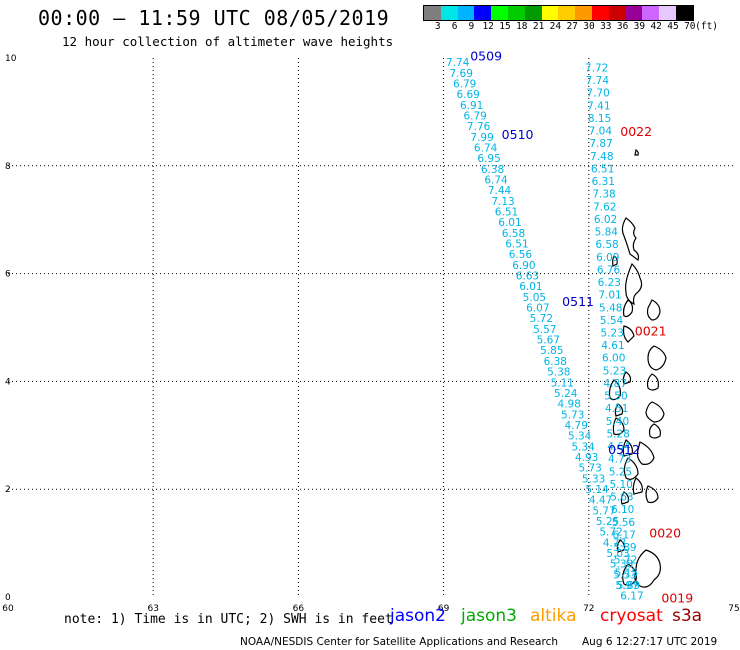 This screenshot has height=650, width=740. I want to click on x-tick-label: 66, so click(299, 609).